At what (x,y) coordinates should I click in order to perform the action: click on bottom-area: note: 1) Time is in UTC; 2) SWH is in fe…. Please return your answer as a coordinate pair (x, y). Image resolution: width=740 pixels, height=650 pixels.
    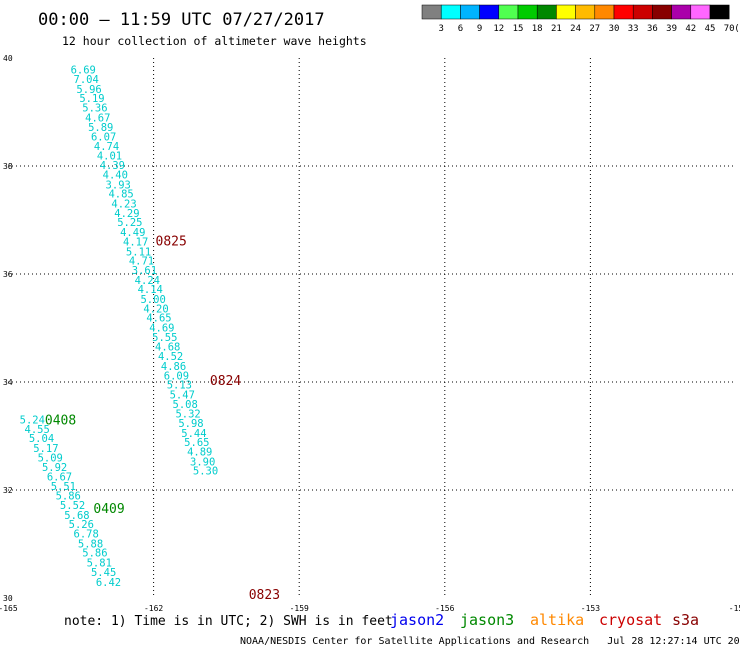
    Looking at the image, I should click on (402, 629).